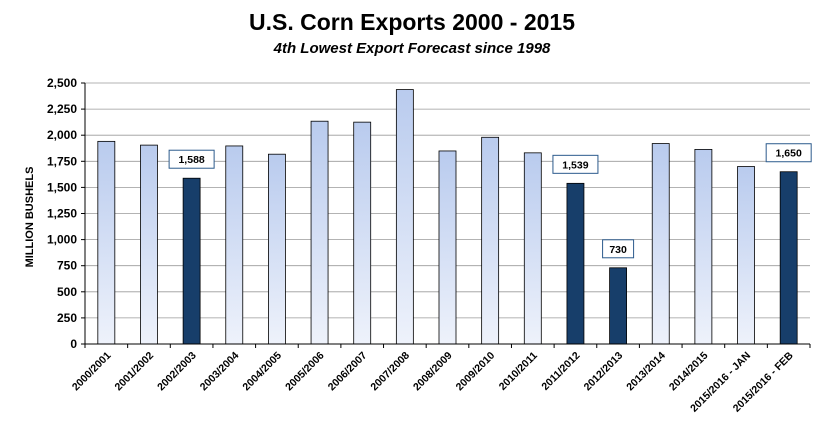  Describe the element at coordinates (618, 306) in the screenshot. I see `bar-2012-2013` at that location.